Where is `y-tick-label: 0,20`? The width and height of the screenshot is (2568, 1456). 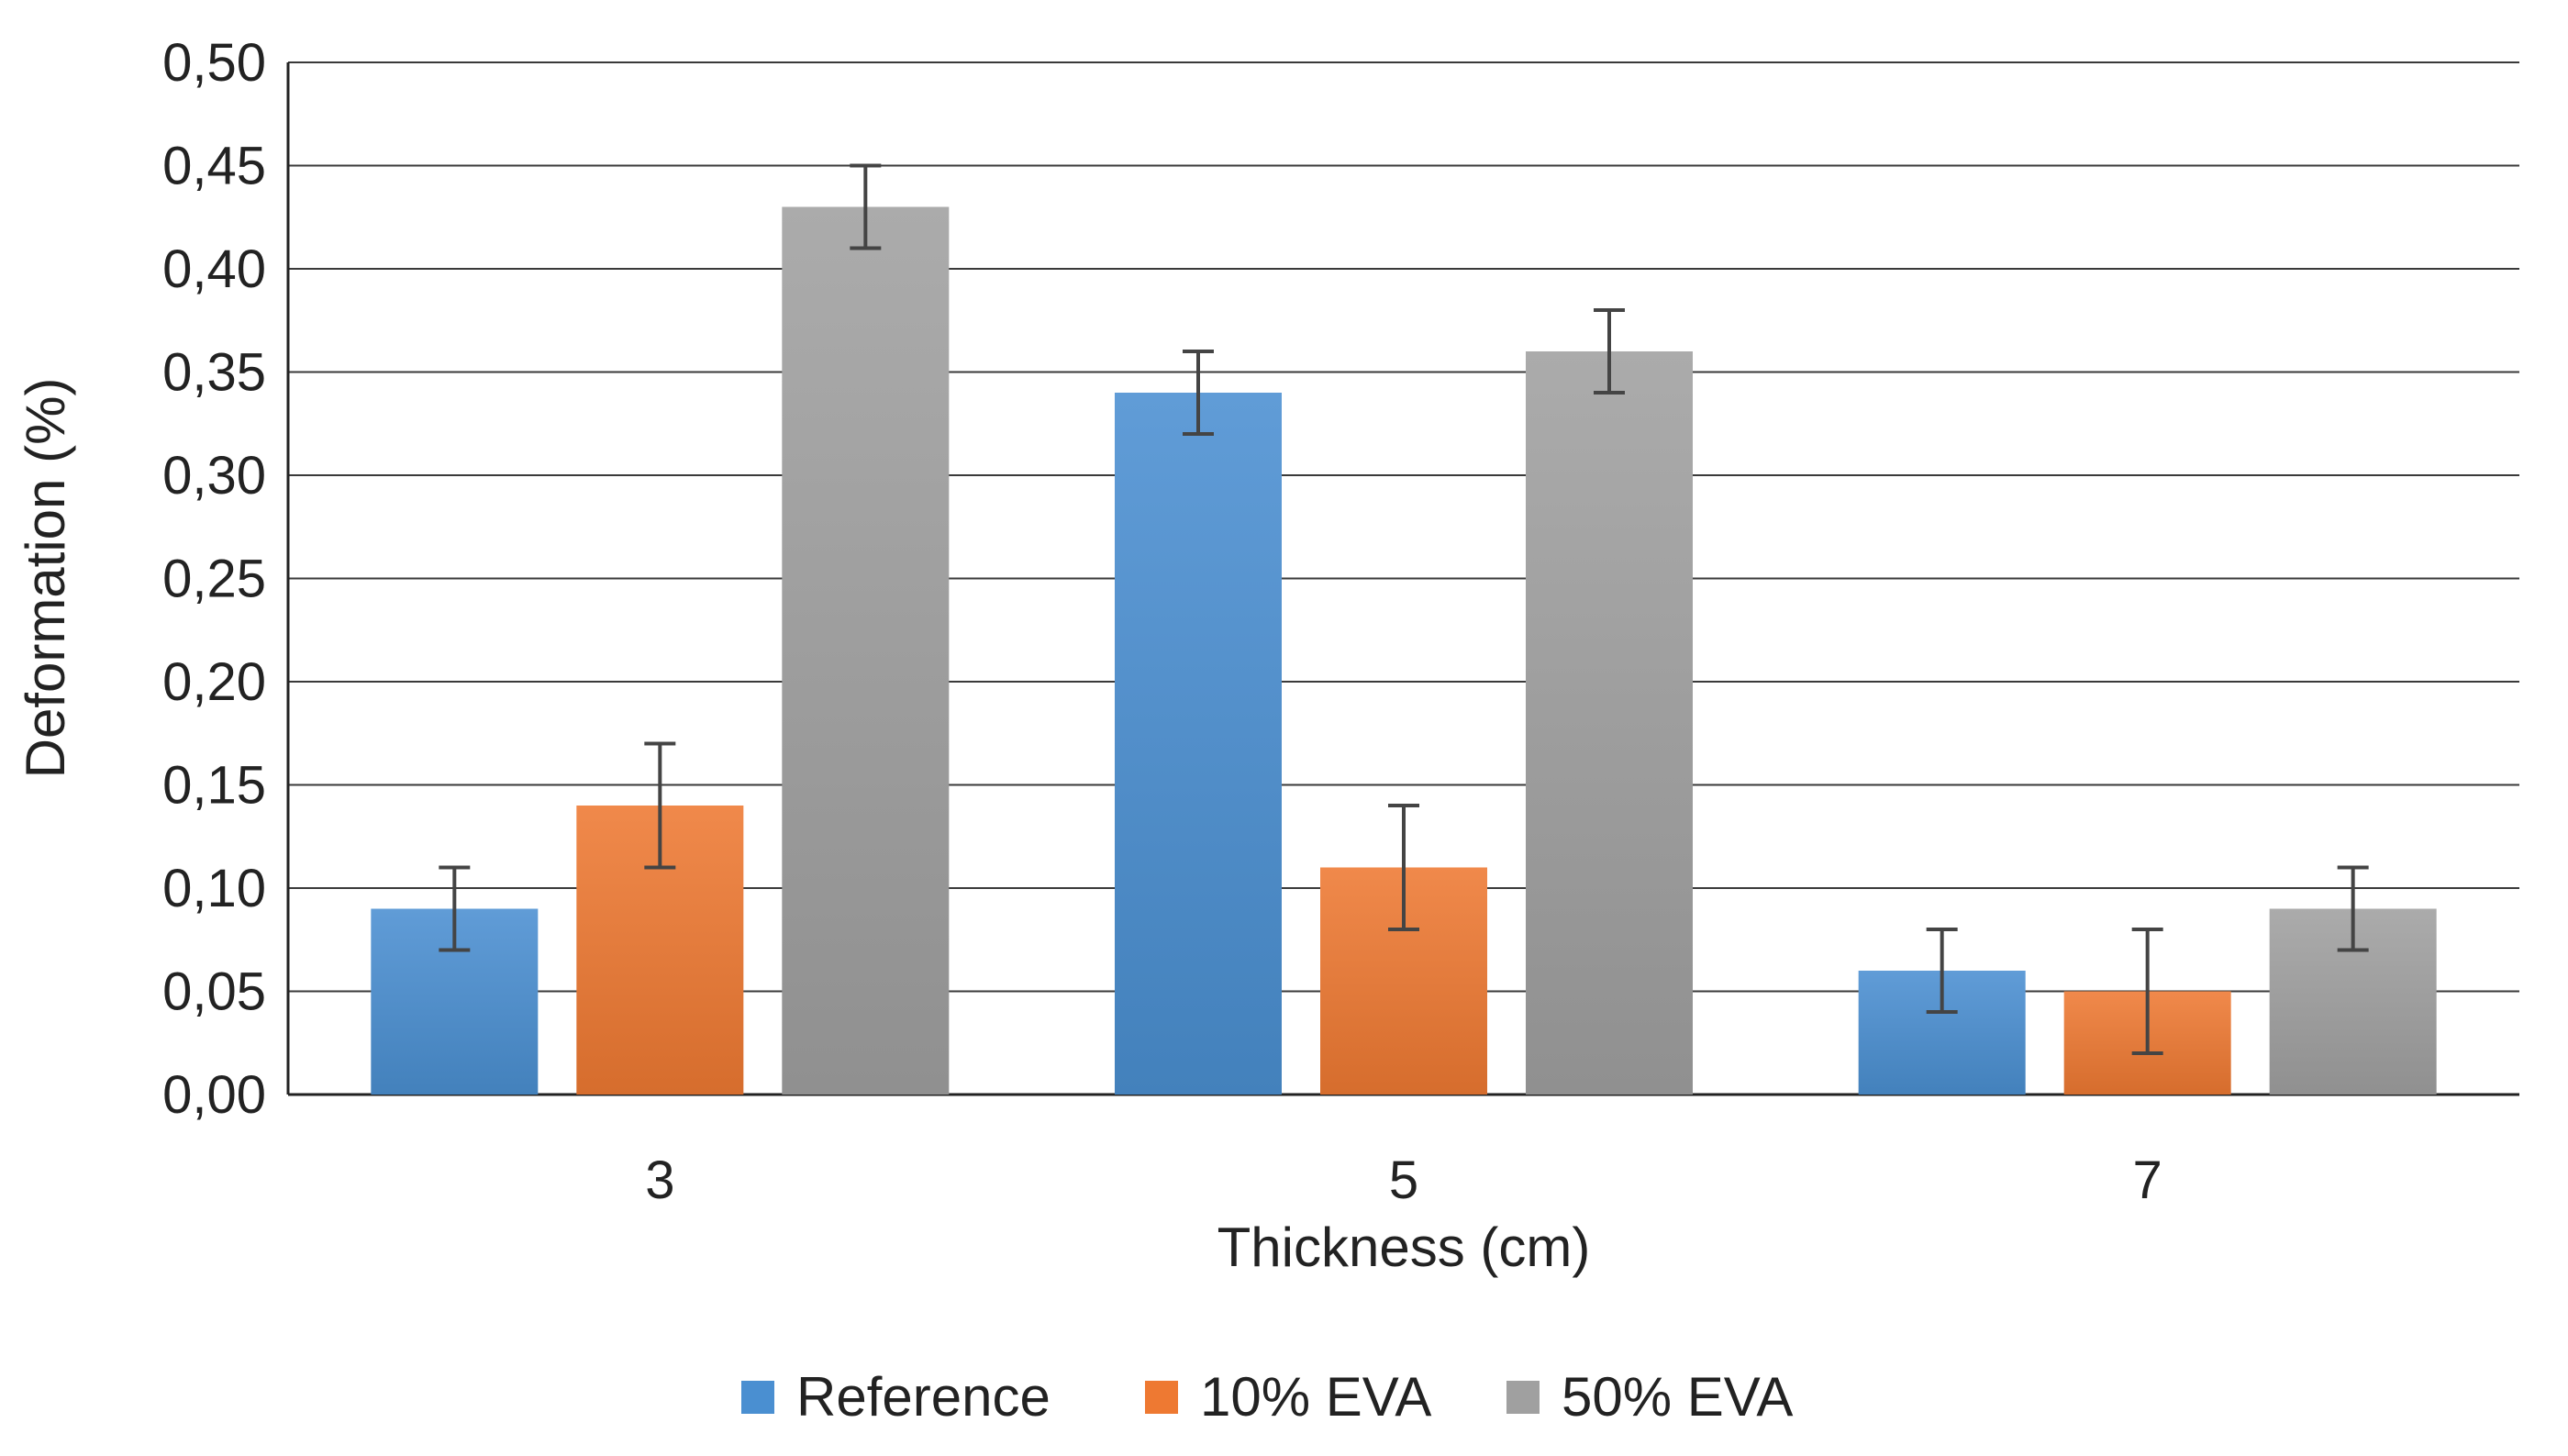 y-tick-label: 0,20 is located at coordinates (214, 682).